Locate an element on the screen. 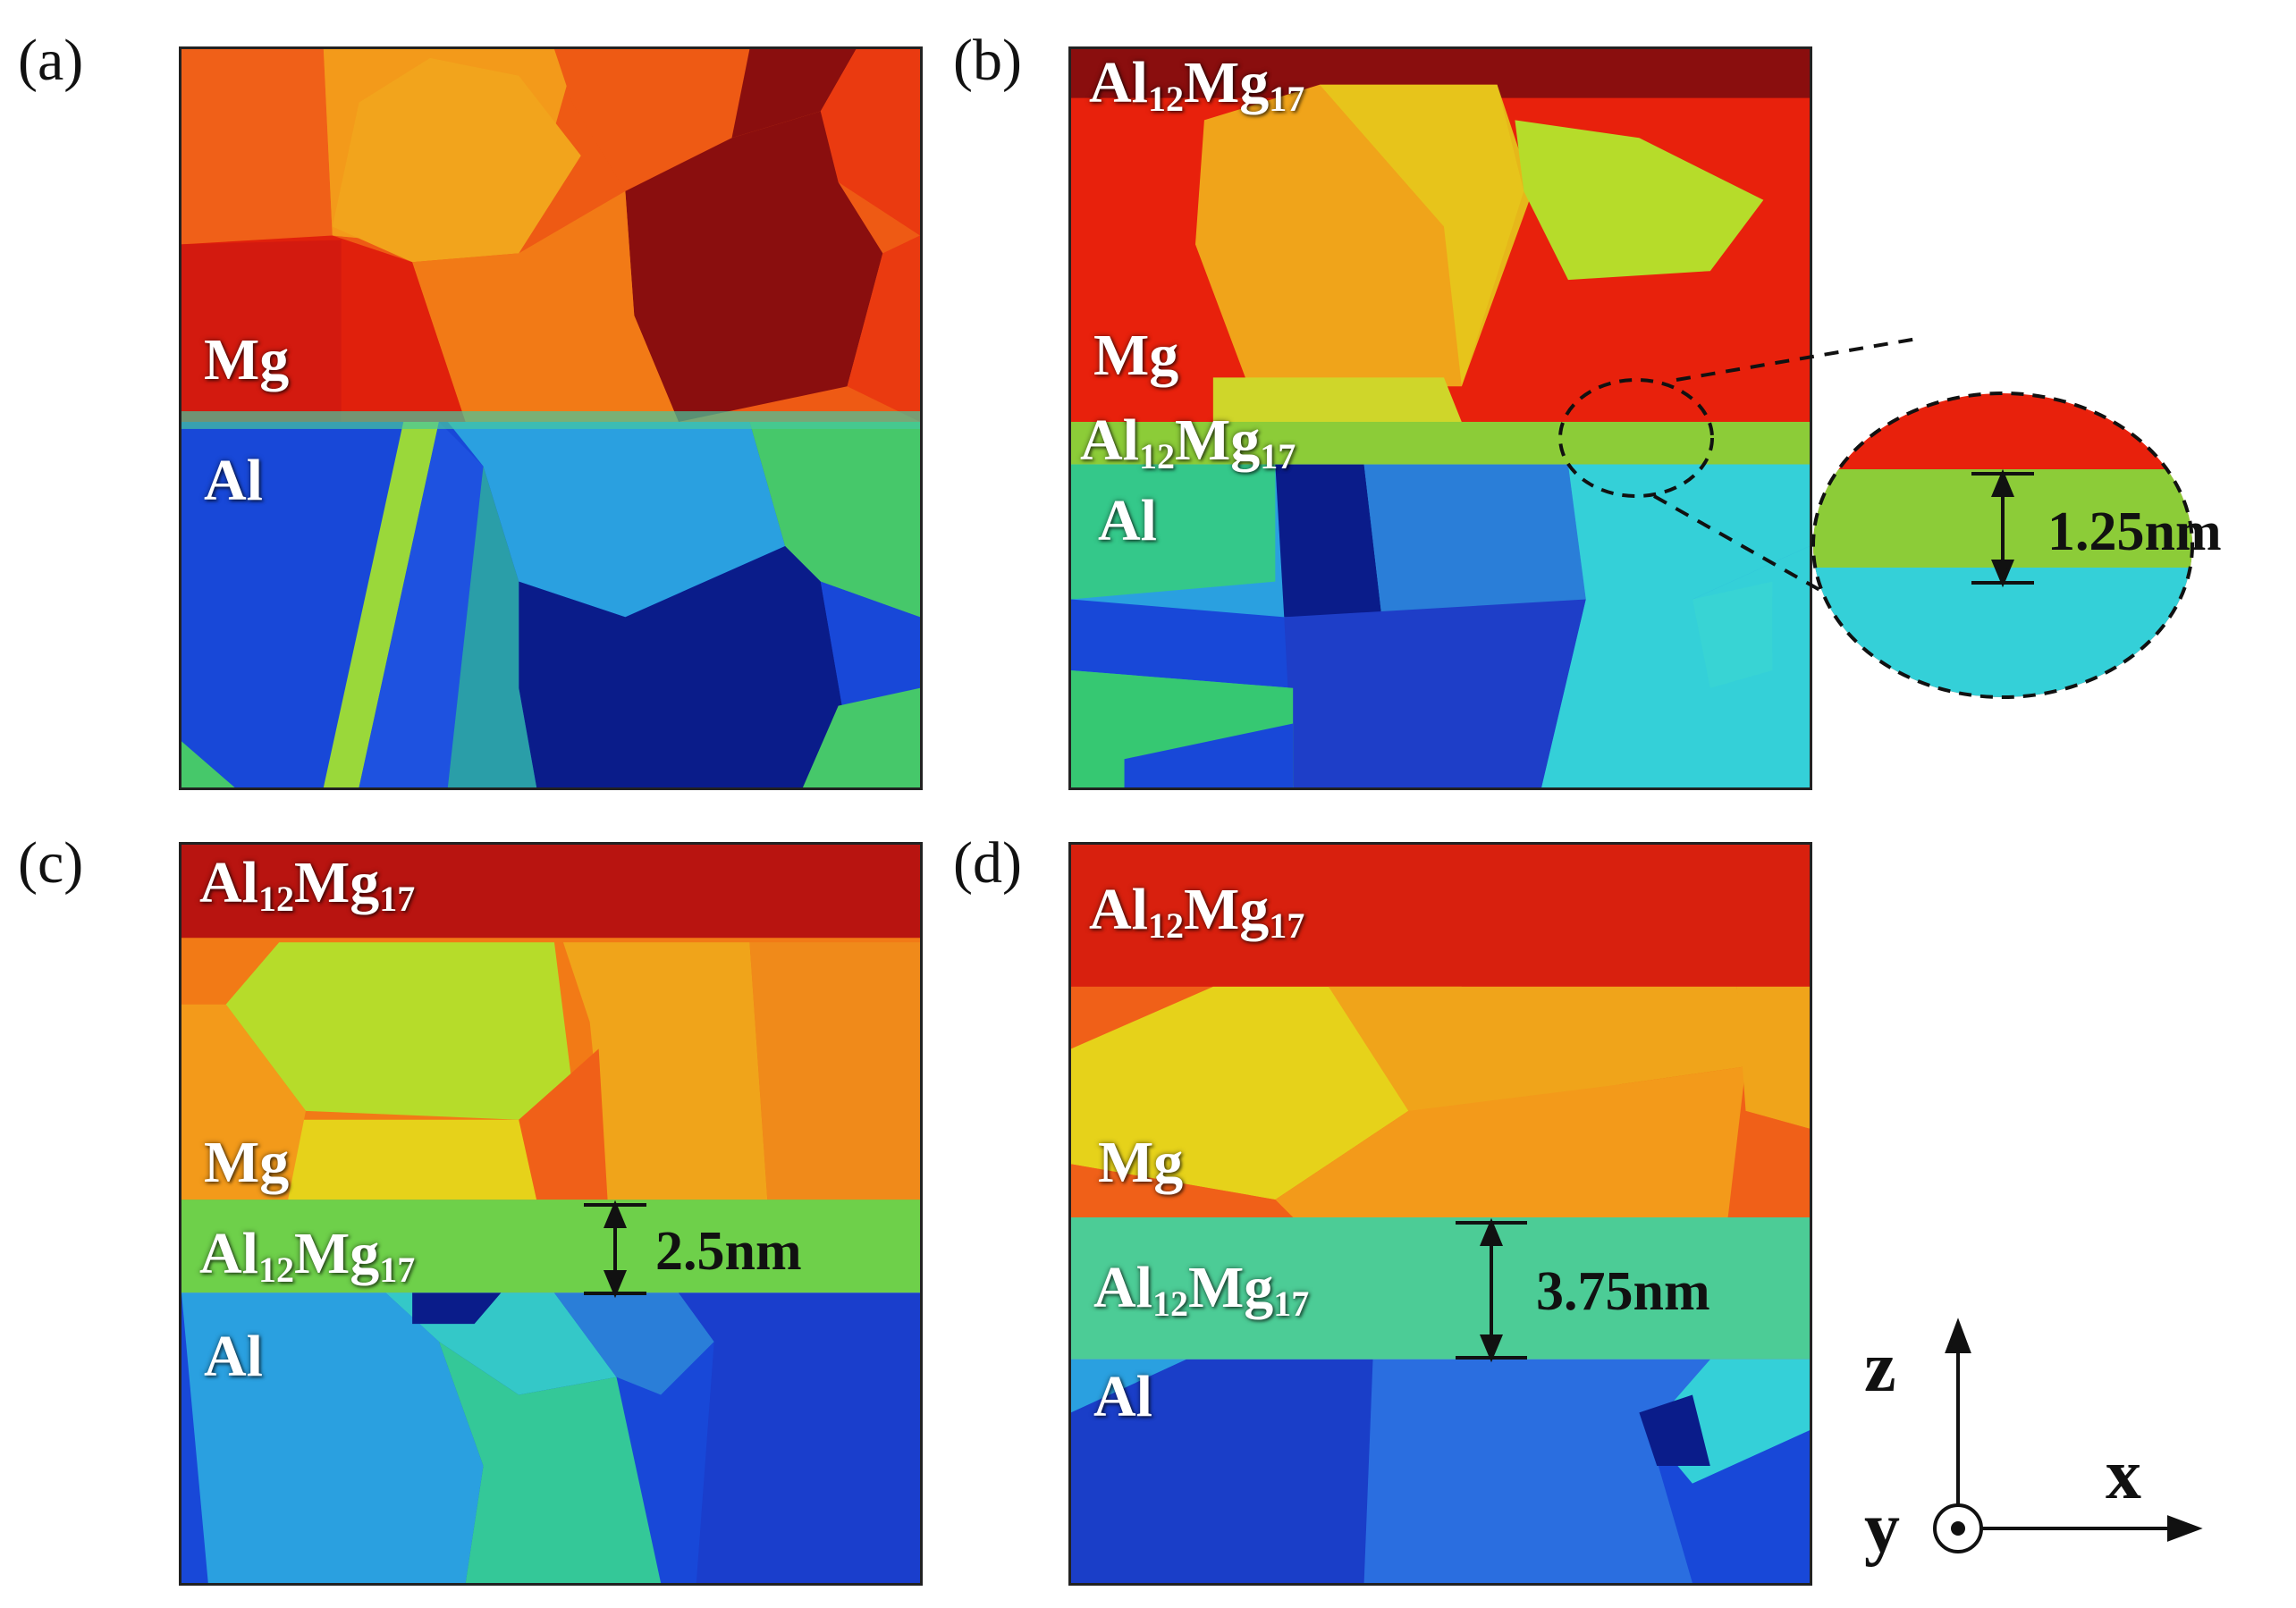  panel-d-image: Al12Mg17 Mg Al12Mg17 Al 3.75nm is located at coordinates (1440, 1214).